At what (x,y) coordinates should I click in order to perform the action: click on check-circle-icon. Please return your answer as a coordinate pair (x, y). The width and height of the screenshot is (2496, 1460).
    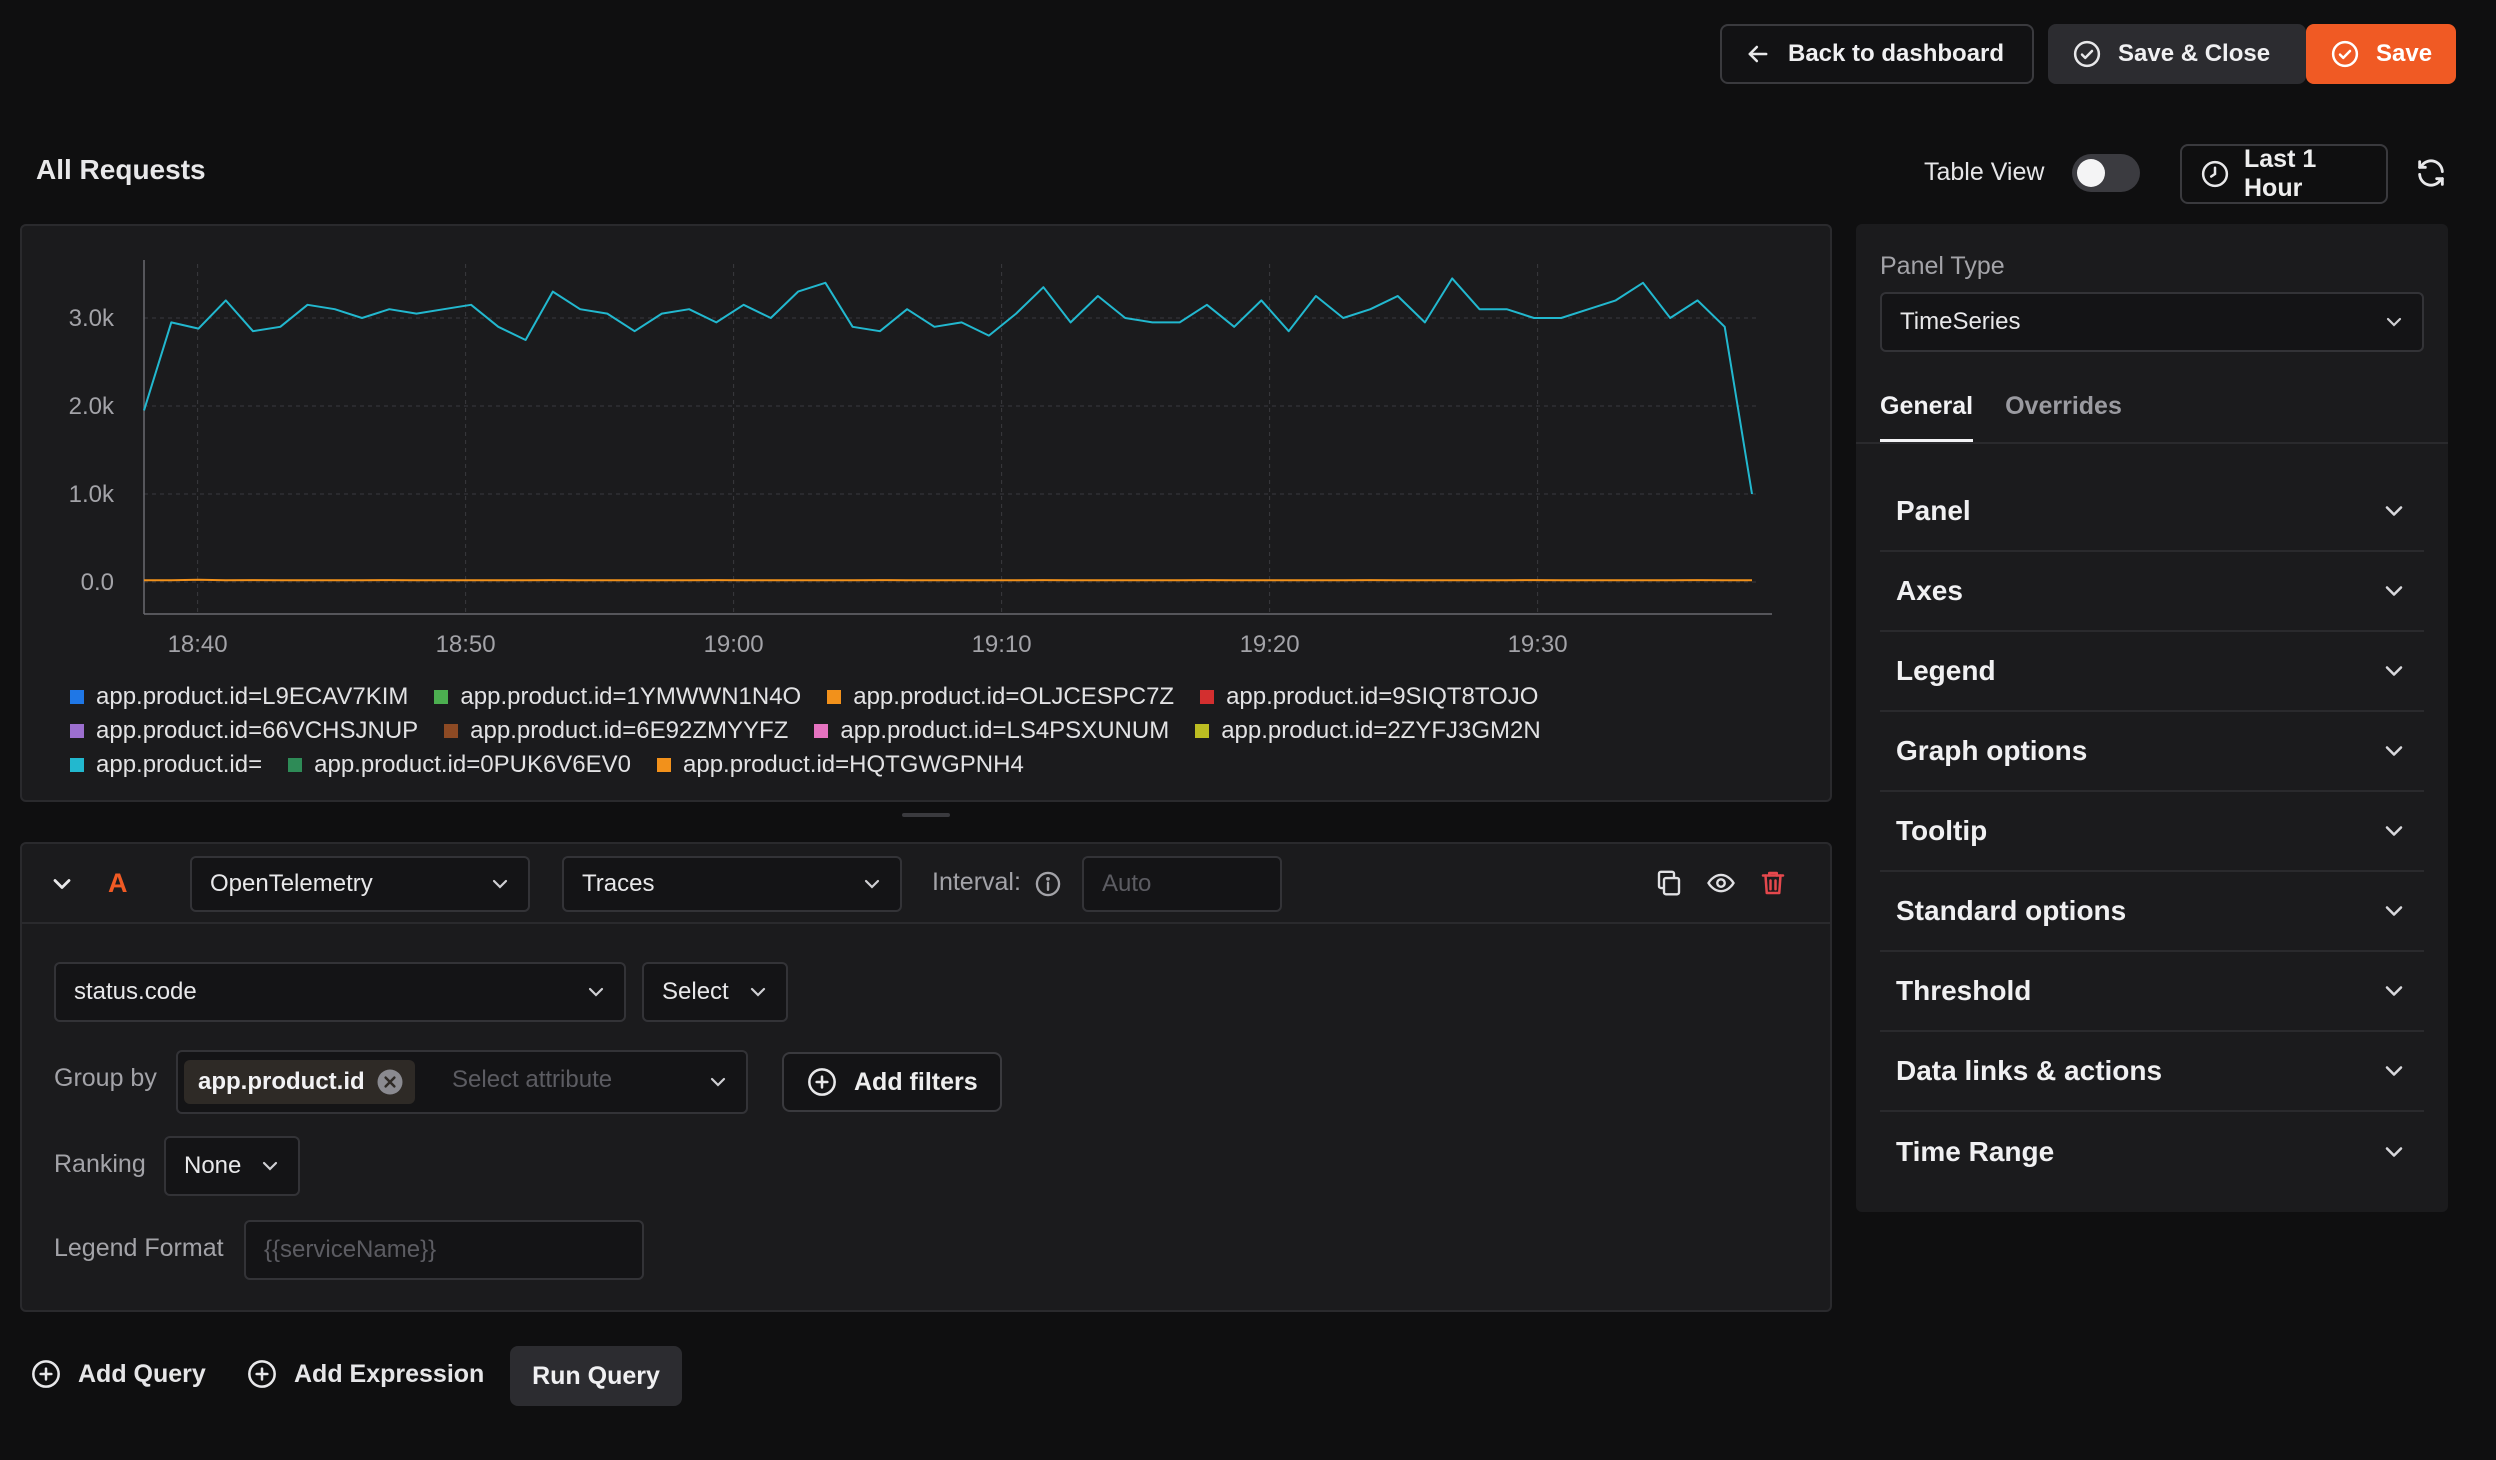
    Looking at the image, I should click on (2087, 54).